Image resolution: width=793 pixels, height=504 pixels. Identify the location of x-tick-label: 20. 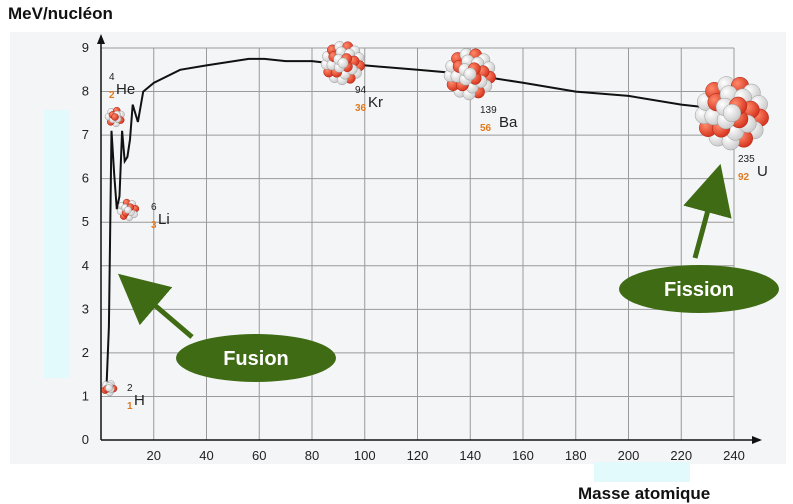
(154, 455).